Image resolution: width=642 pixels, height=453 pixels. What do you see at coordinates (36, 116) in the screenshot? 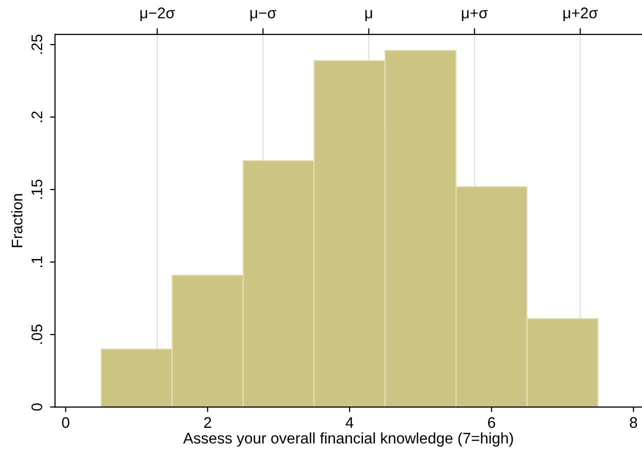
I see `y-tick-label: .2` at bounding box center [36, 116].